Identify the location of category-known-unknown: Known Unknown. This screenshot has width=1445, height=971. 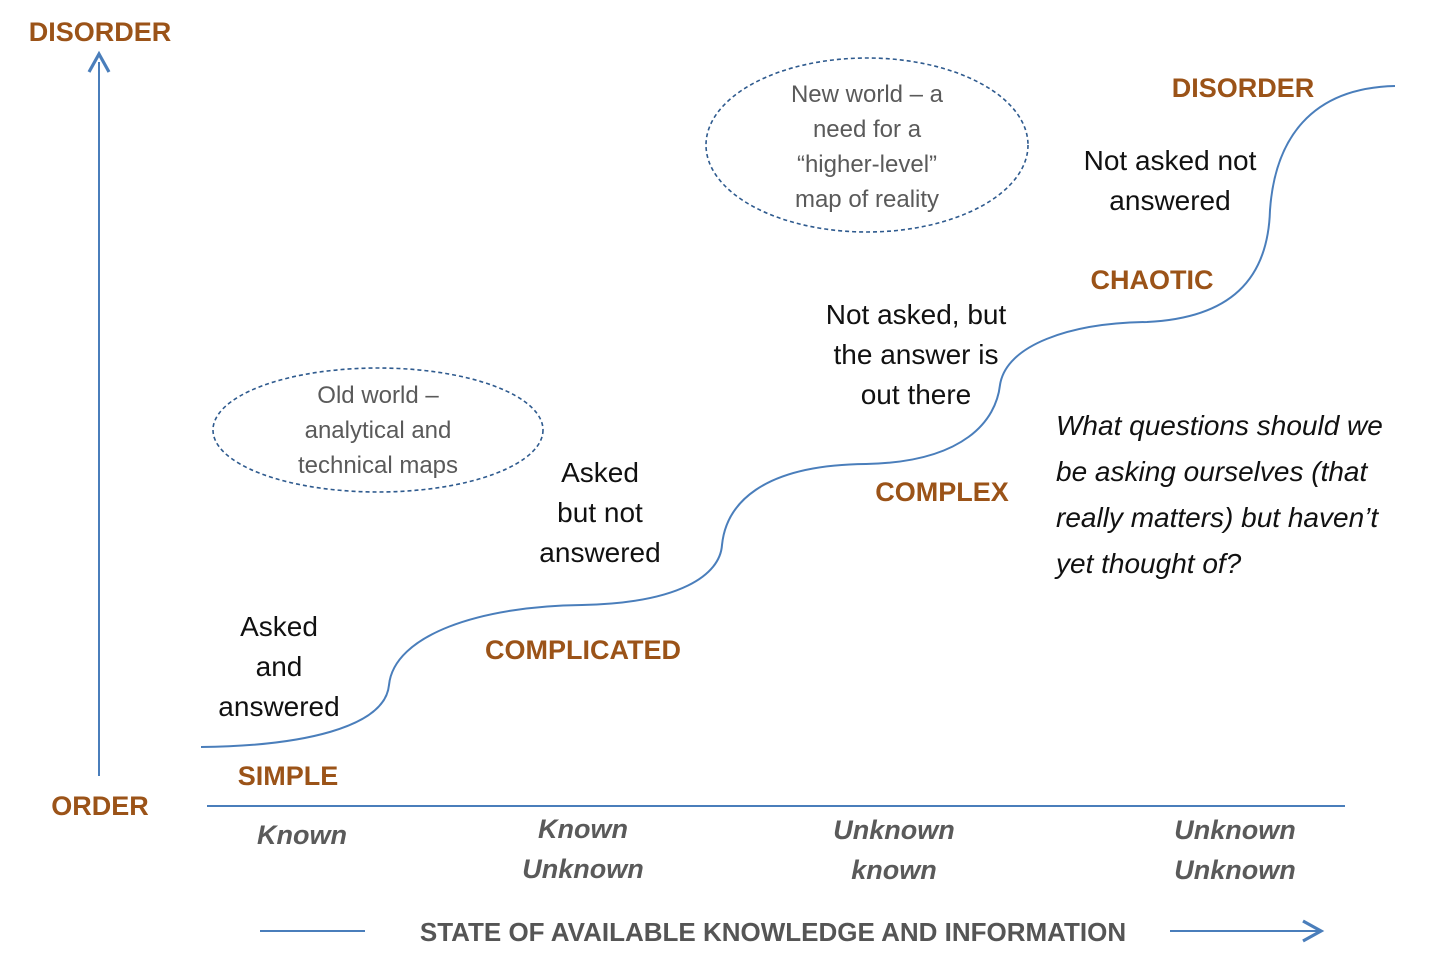
(583, 849).